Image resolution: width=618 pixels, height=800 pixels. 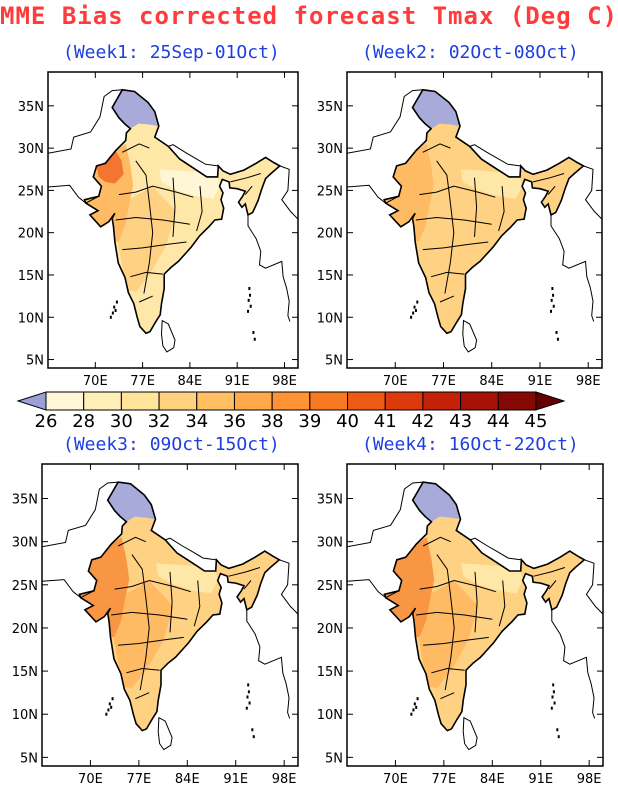 What do you see at coordinates (31, 401) in the screenshot?
I see `colorbar-min-arrow` at bounding box center [31, 401].